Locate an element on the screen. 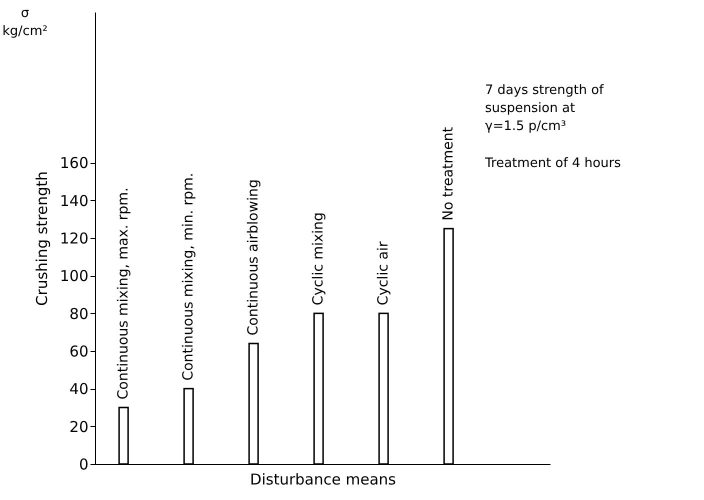 Image resolution: width=704 pixels, height=500 pixels. y-axis-title: Crushing strength is located at coordinates (41, 238).